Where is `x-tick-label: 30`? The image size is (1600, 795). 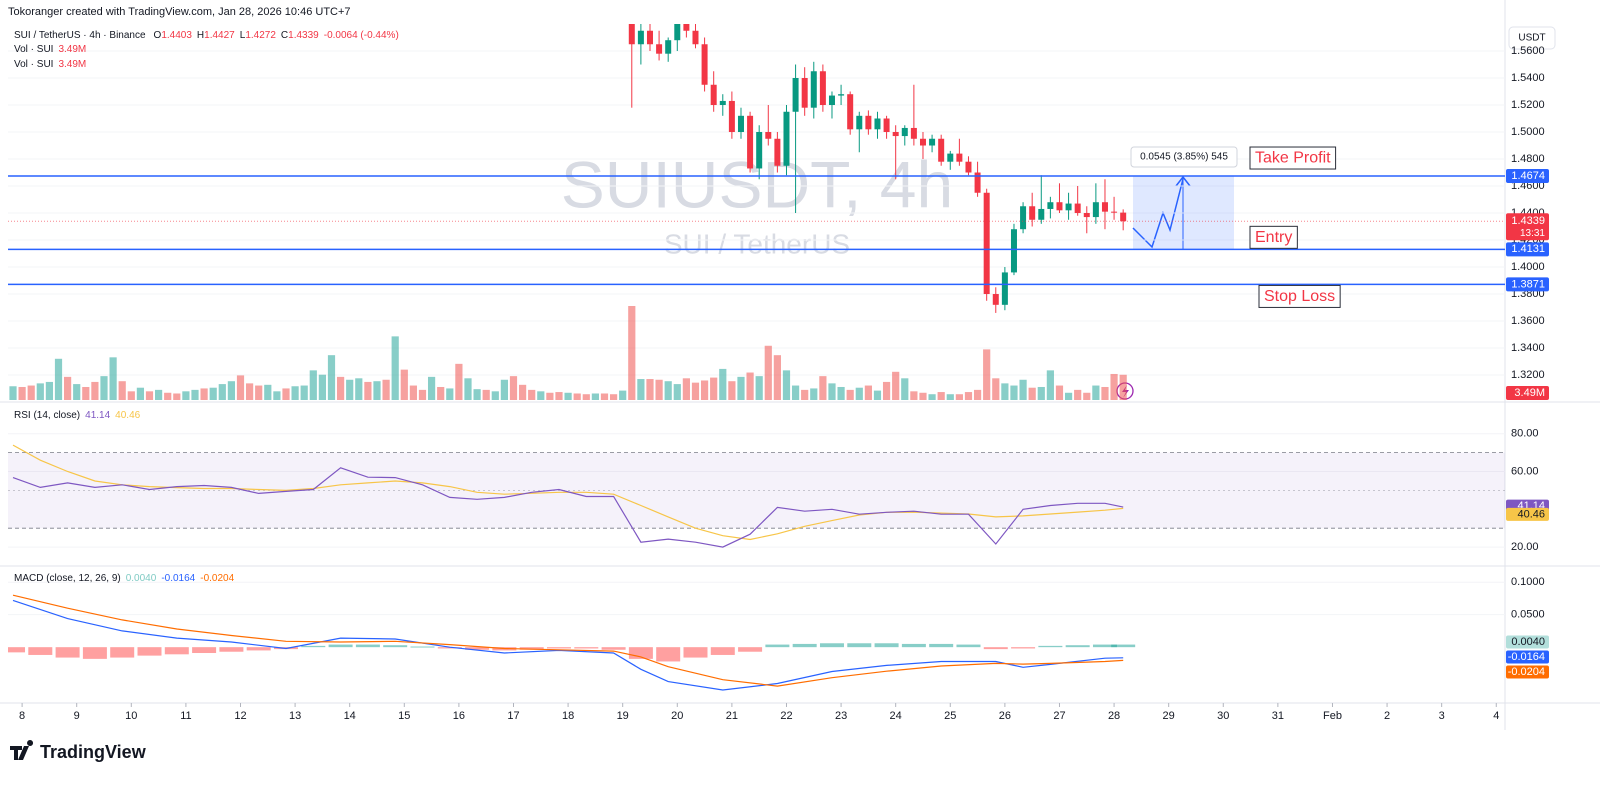 x-tick-label: 30 is located at coordinates (1223, 716).